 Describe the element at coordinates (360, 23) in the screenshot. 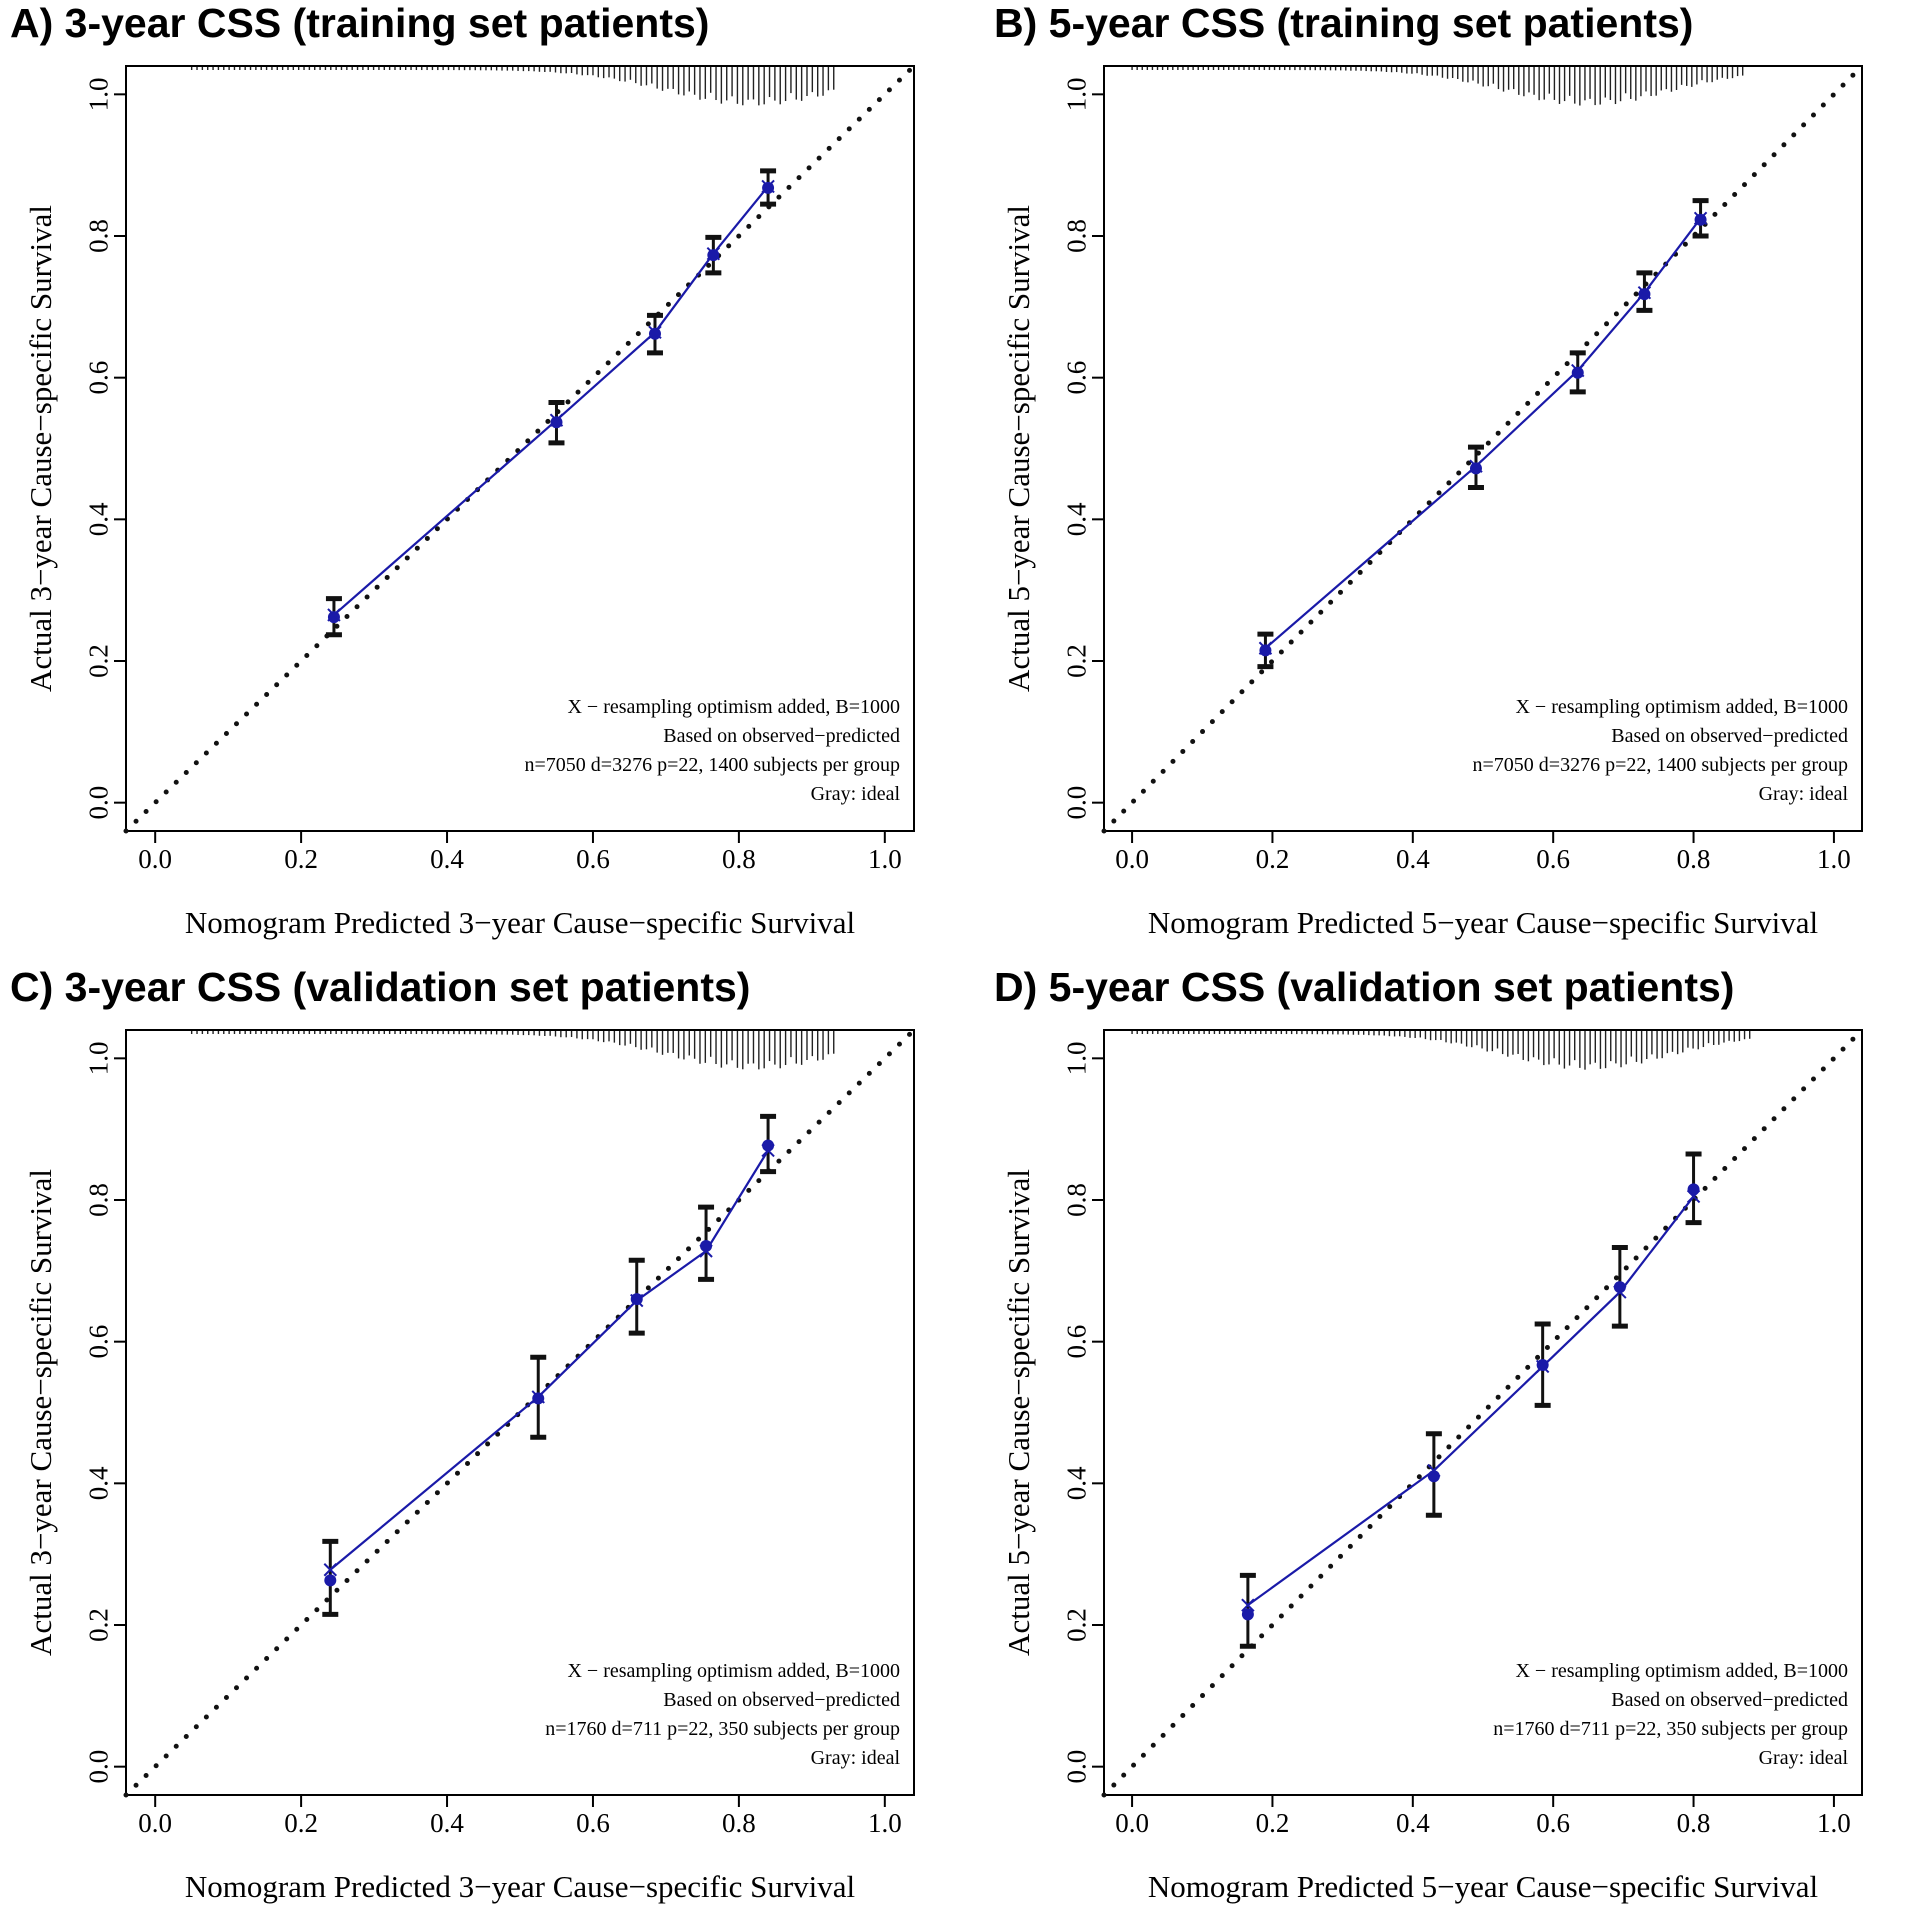

I see `panel-title: A) 3-year CSS (training set patients)` at that location.